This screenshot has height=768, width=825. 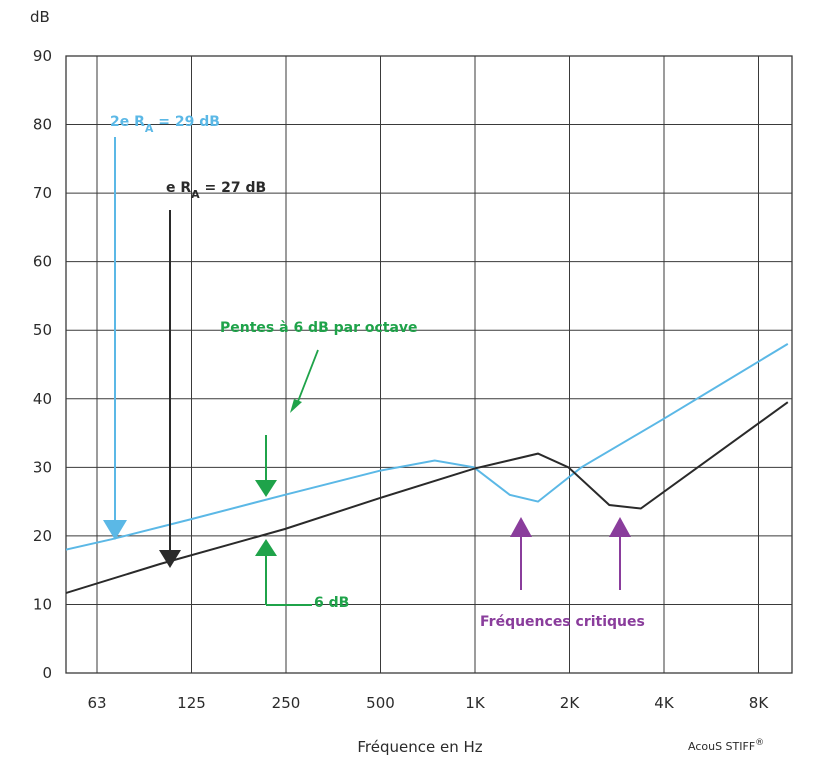 I want to click on x-tick-label: 63, so click(x=96, y=703).